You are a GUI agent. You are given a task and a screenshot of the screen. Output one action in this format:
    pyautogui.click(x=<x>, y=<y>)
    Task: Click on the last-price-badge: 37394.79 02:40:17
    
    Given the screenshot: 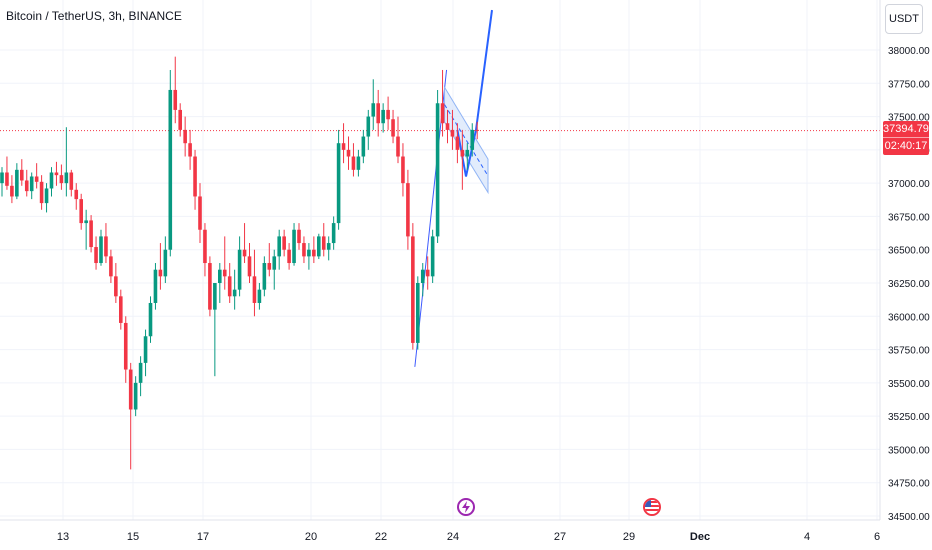 What is the action you would take?
    pyautogui.click(x=906, y=138)
    